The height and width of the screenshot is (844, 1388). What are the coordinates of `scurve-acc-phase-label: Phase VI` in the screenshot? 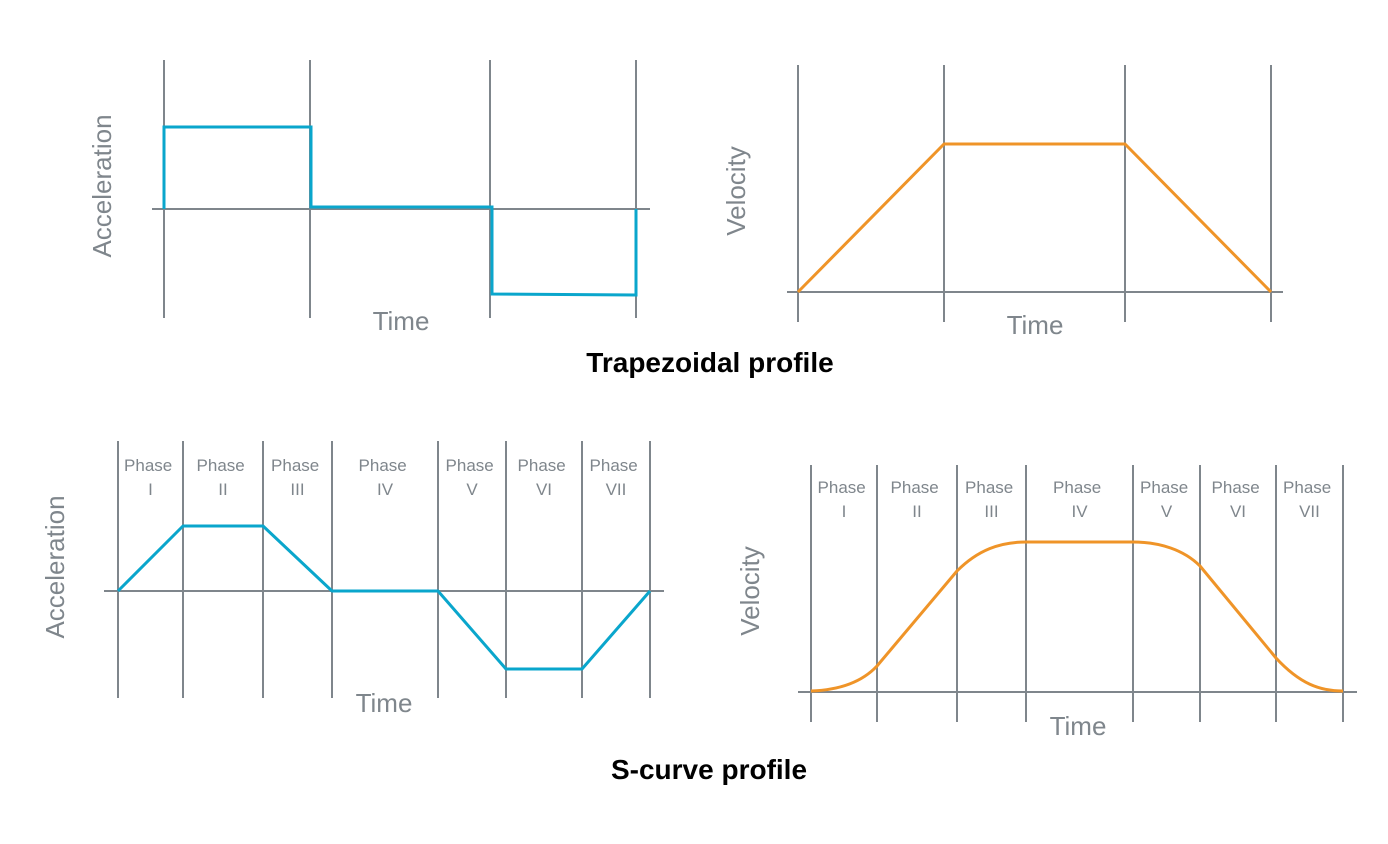 It's located at (544, 477).